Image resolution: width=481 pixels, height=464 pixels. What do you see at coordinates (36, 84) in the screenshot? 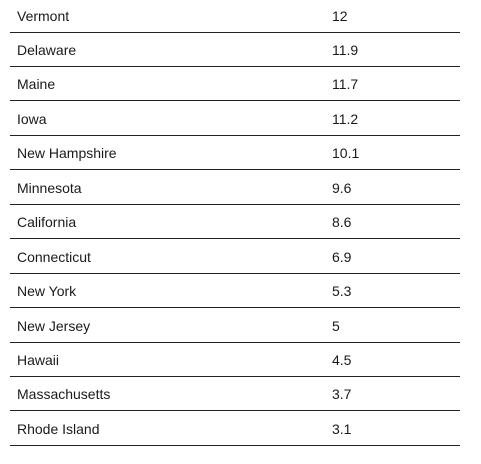
I see `state-name: Maine` at bounding box center [36, 84].